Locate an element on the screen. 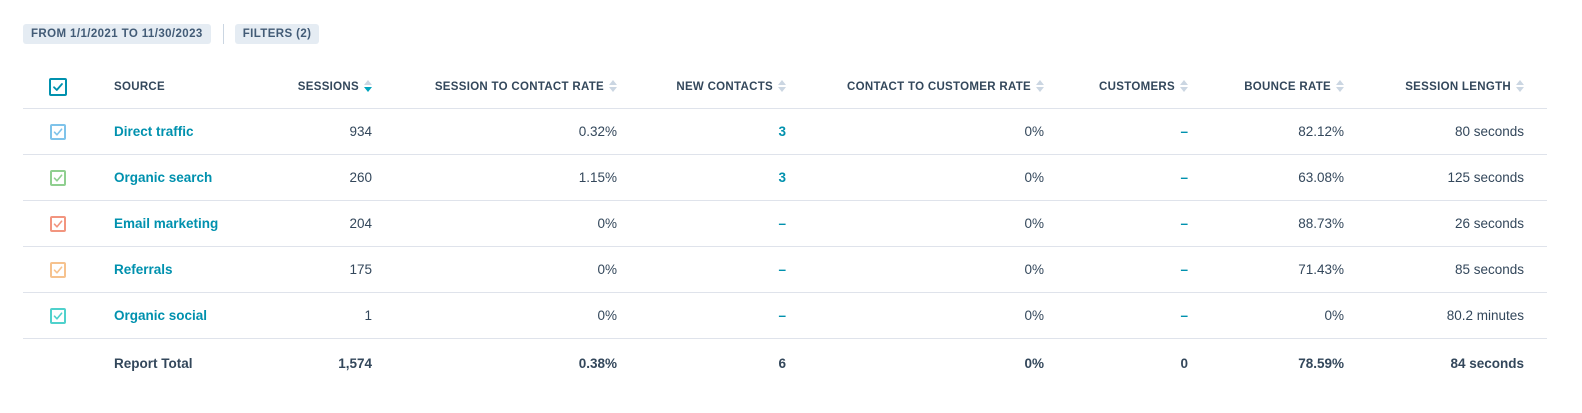 This screenshot has width=1582, height=413. sessions-value: 175 is located at coordinates (312, 269).